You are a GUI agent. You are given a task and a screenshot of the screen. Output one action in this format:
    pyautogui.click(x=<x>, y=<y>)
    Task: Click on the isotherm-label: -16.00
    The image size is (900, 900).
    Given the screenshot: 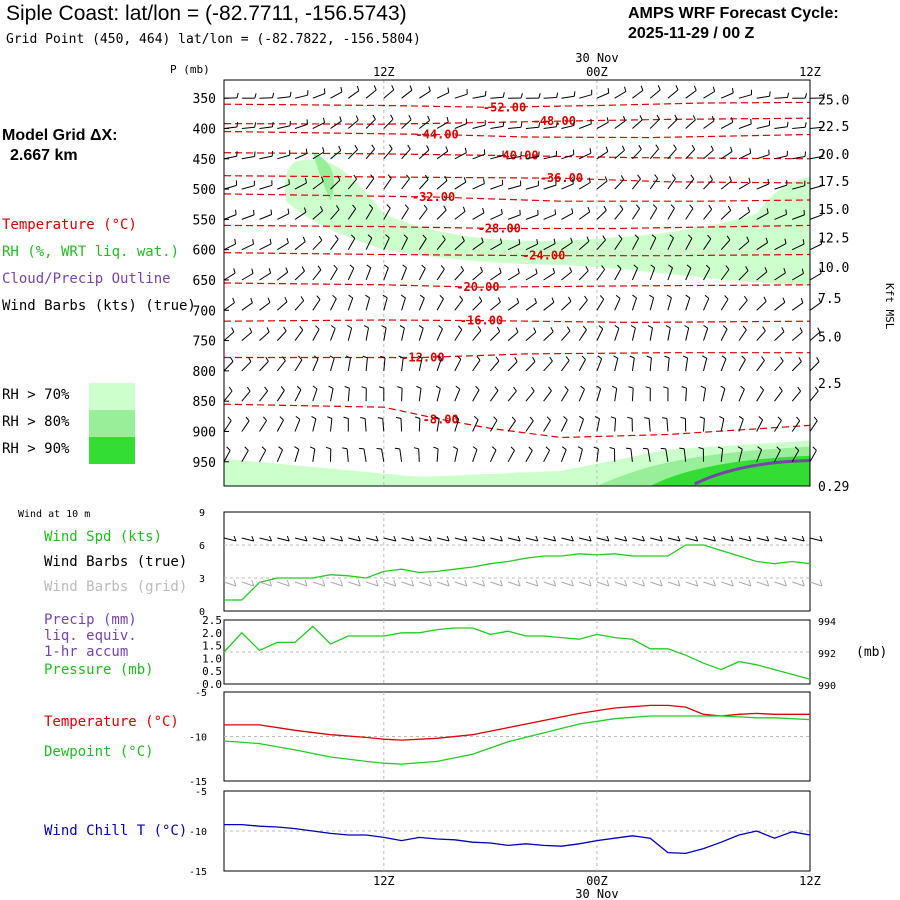 What is the action you would take?
    pyautogui.click(x=481, y=321)
    